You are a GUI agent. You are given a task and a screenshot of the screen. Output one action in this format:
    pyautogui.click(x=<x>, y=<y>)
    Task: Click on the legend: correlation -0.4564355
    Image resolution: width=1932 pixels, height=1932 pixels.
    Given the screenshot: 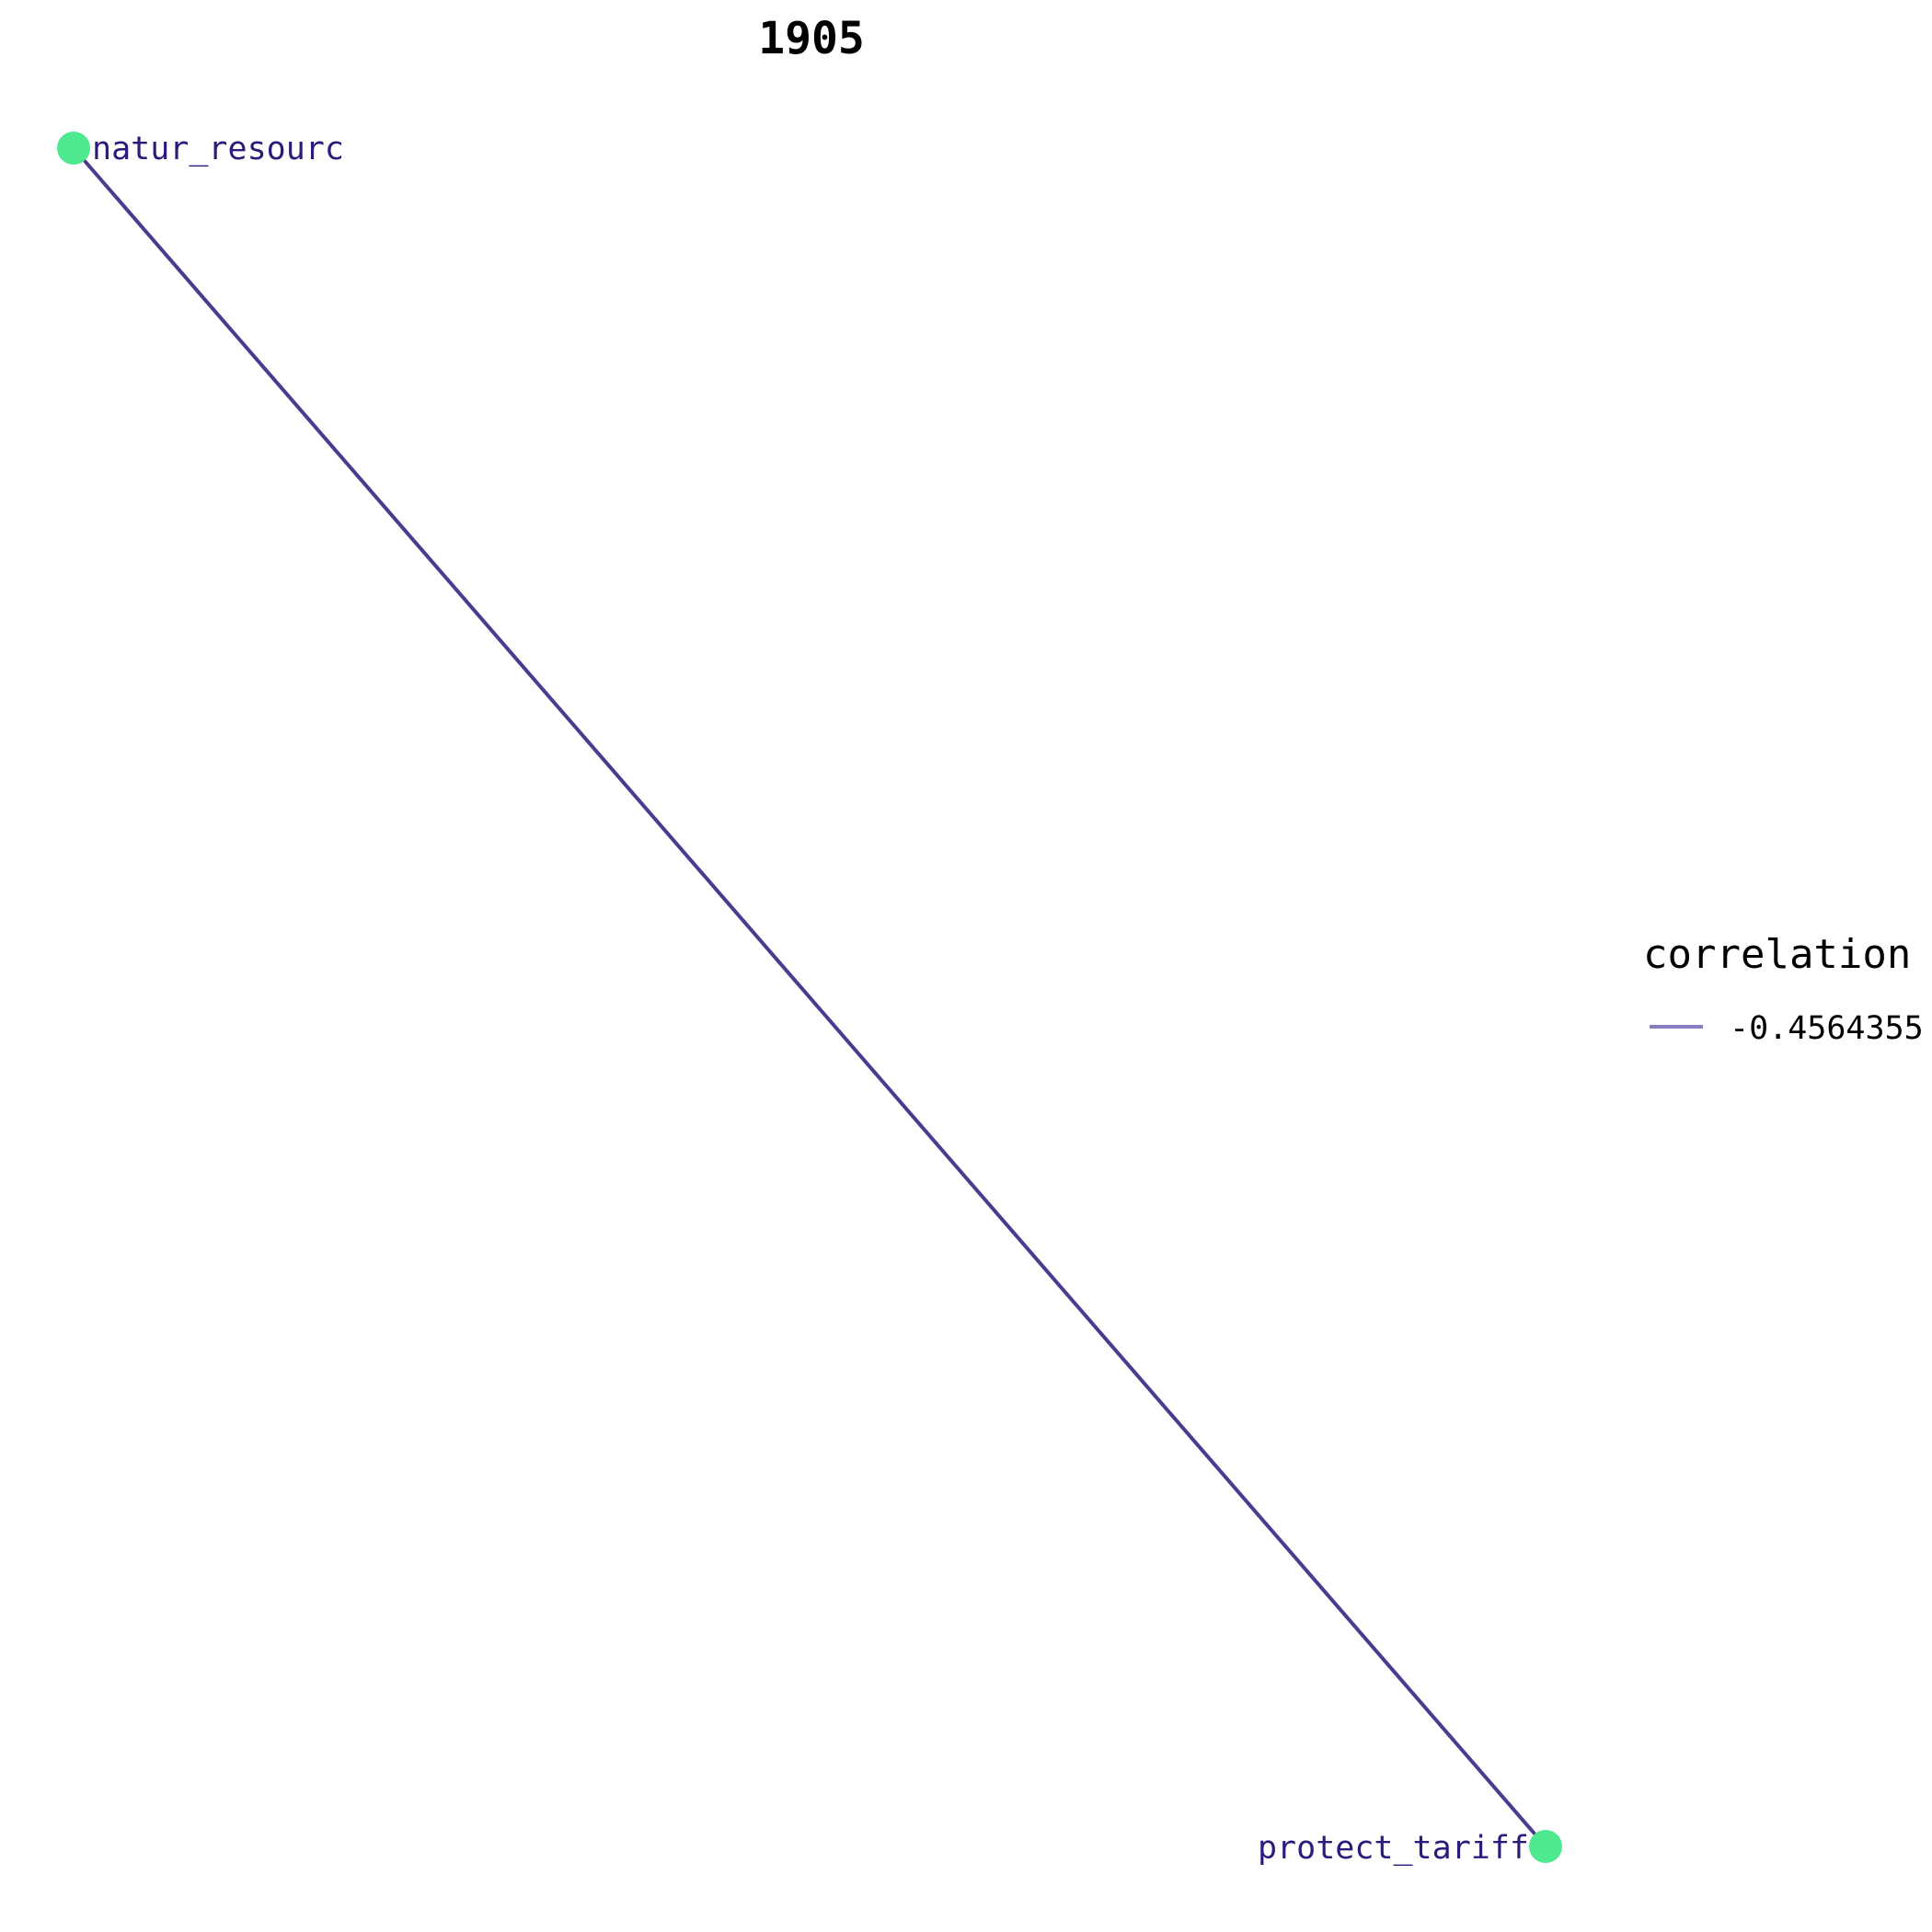 What is the action you would take?
    pyautogui.click(x=1783, y=989)
    